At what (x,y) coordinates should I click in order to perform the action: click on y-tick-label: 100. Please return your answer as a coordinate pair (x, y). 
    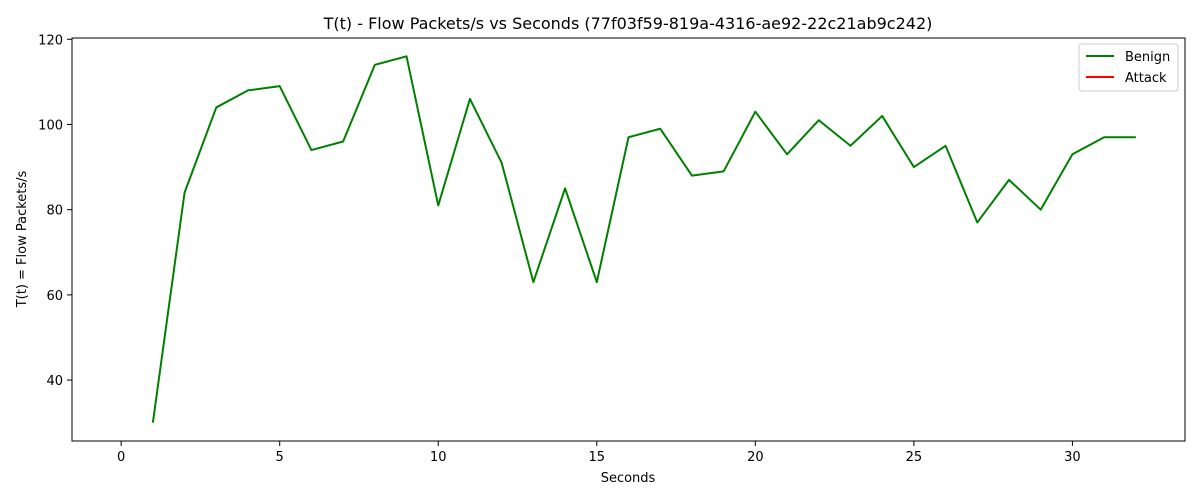
    Looking at the image, I should click on (50, 125).